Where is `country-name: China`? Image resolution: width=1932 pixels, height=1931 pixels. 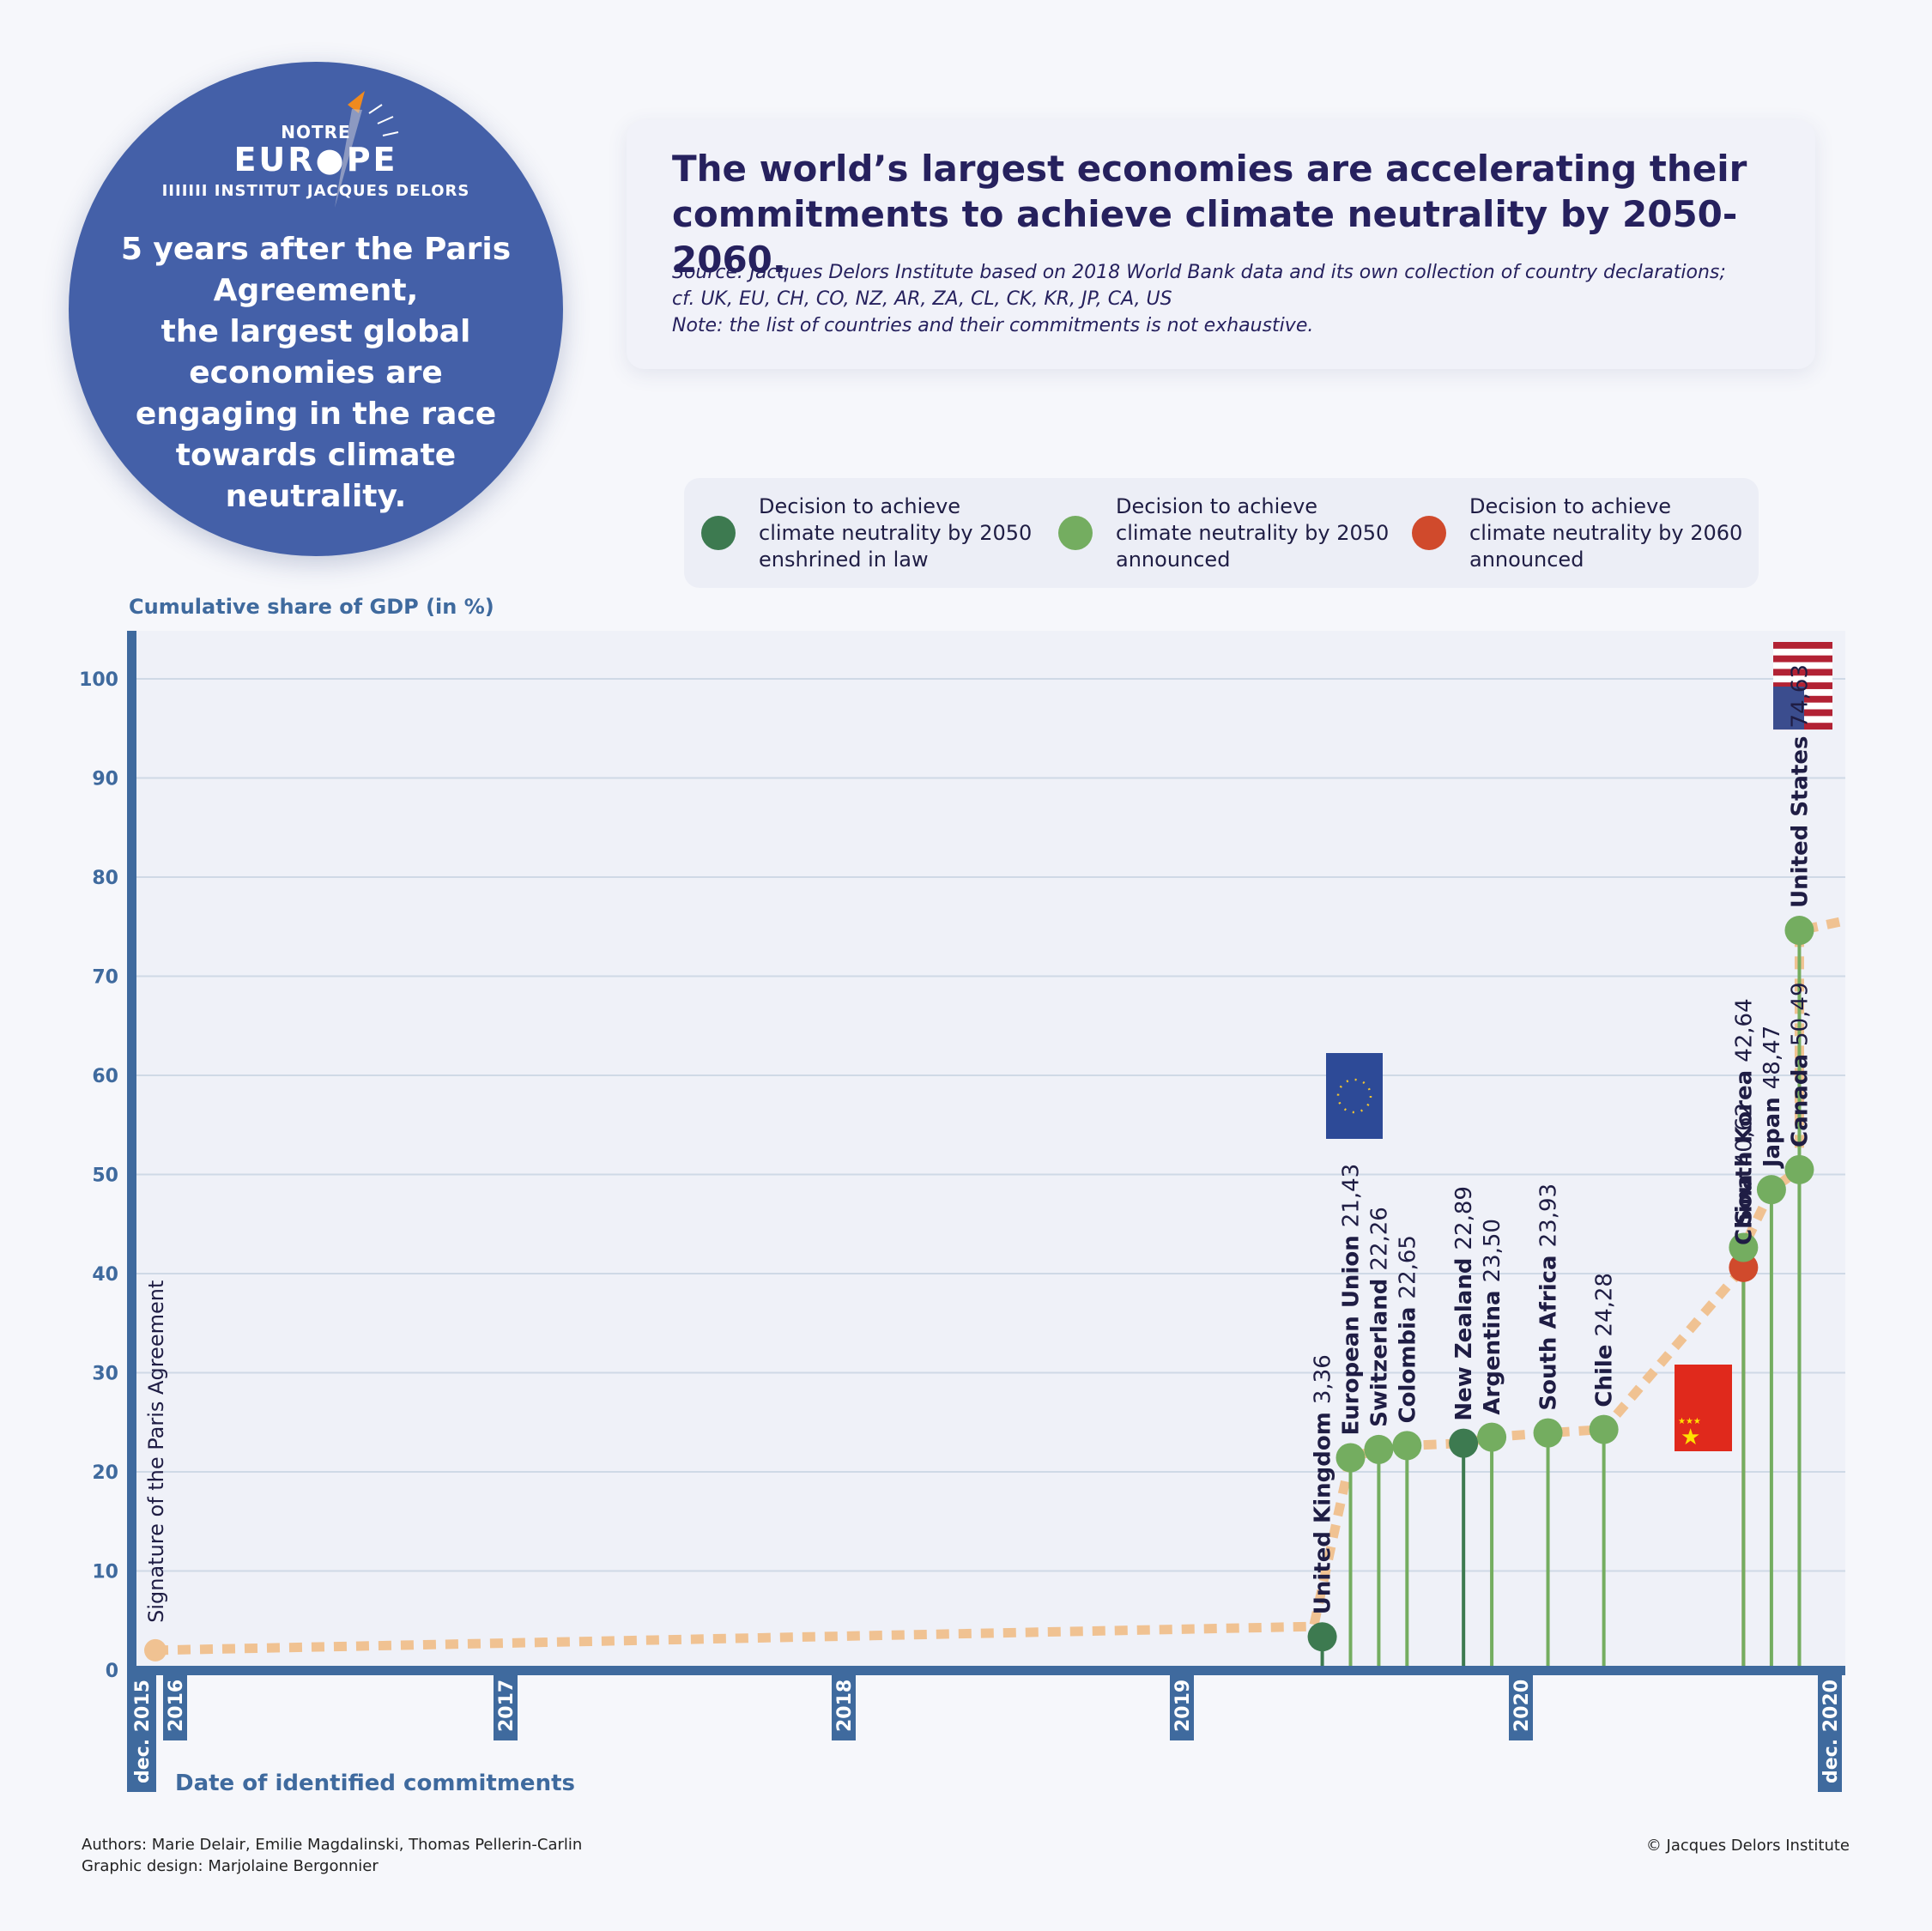
country-name: China is located at coordinates (1744, 1205).